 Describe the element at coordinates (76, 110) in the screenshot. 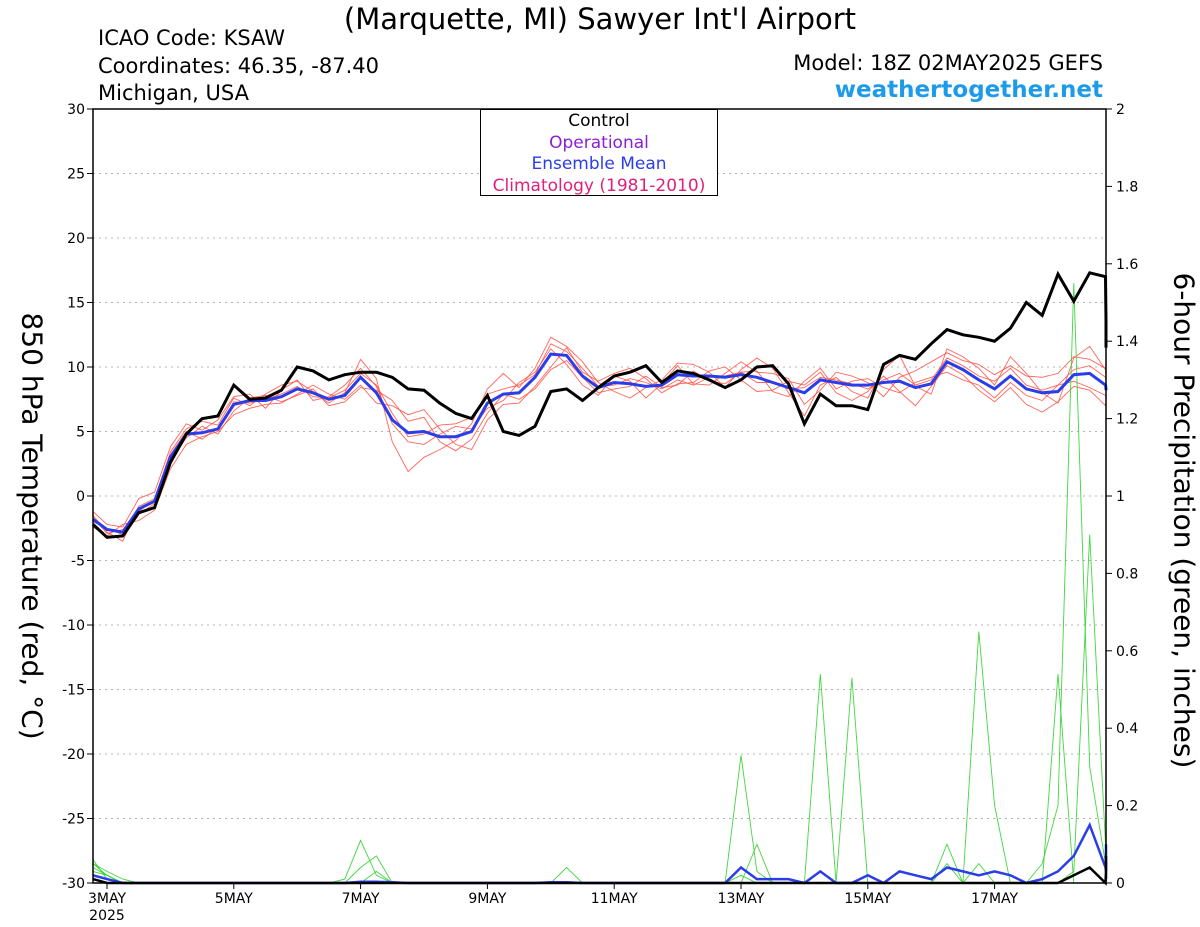

I see `y-tick-label-left: 30` at that location.